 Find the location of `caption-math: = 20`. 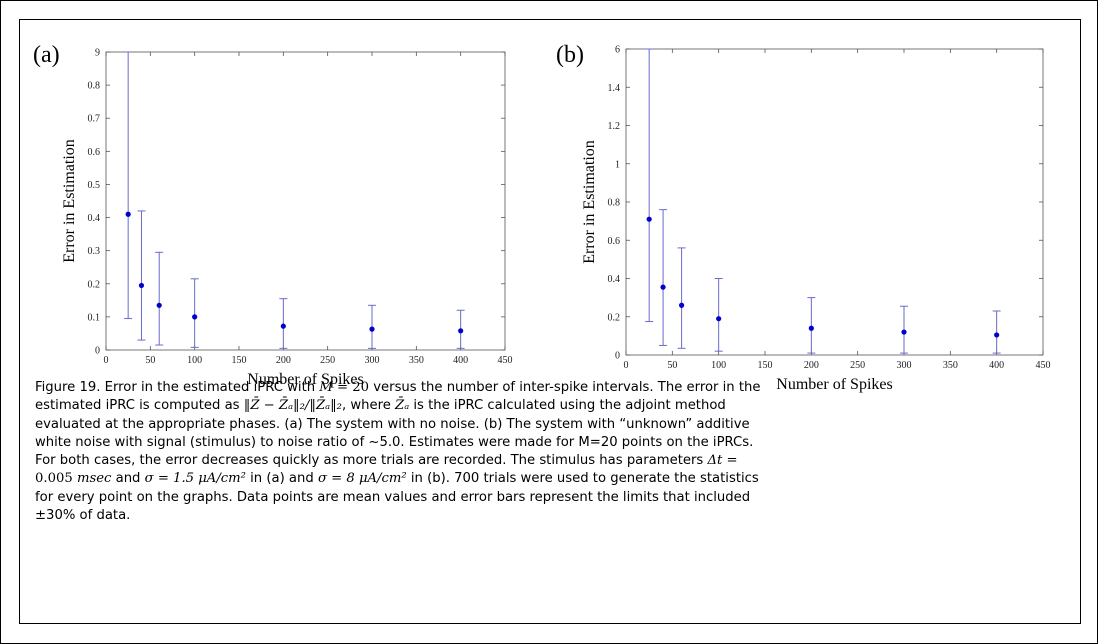

caption-math: = 20 is located at coordinates (351, 387).